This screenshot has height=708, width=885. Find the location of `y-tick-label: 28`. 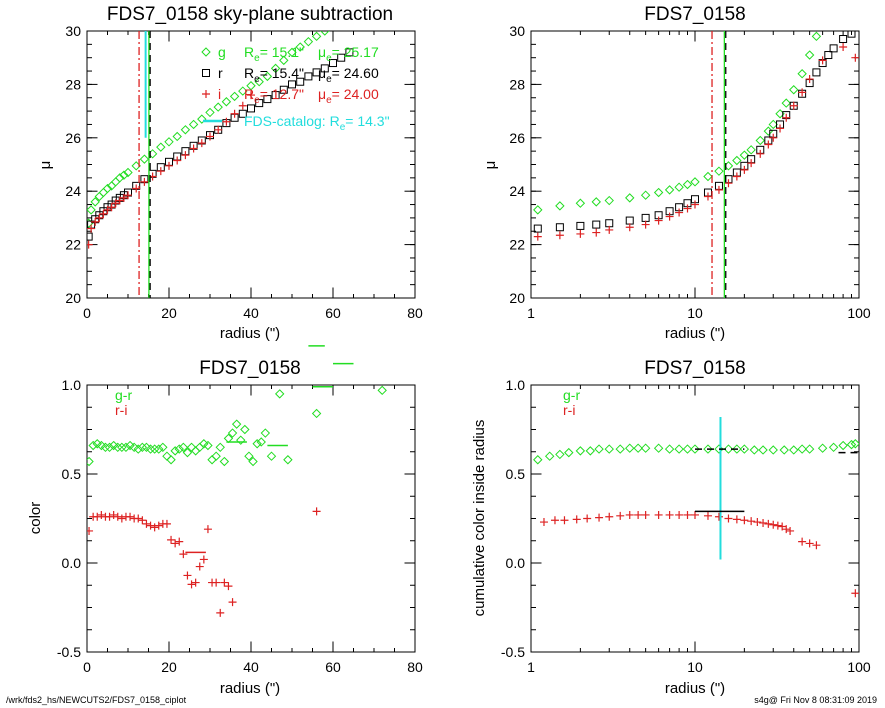

y-tick-label: 28 is located at coordinates (73, 84).